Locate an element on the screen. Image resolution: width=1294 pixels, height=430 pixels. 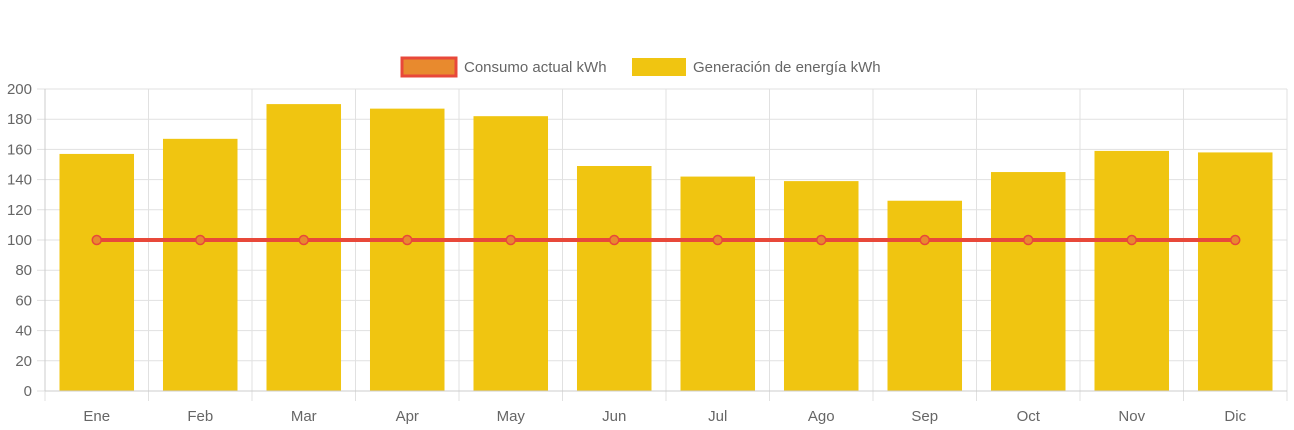
y-tick-label: 140 is located at coordinates (19, 180).